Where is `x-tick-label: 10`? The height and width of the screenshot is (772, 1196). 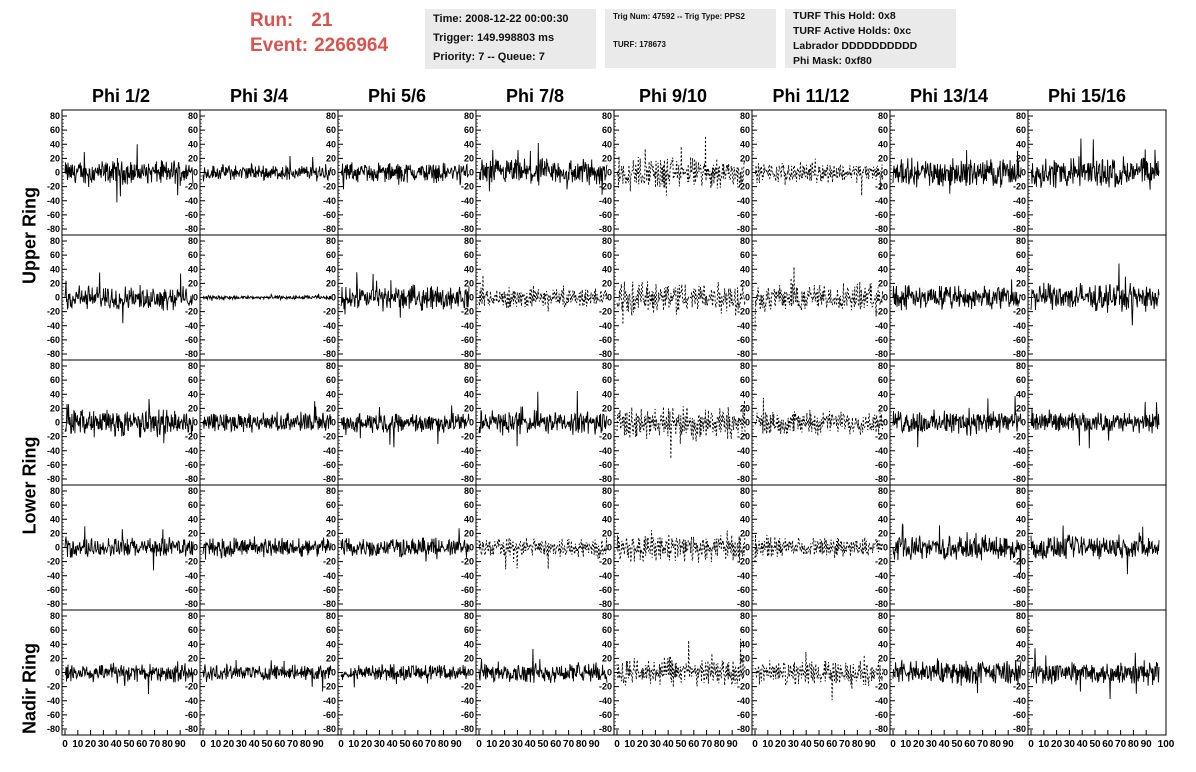 x-tick-label: 10 is located at coordinates (78, 744).